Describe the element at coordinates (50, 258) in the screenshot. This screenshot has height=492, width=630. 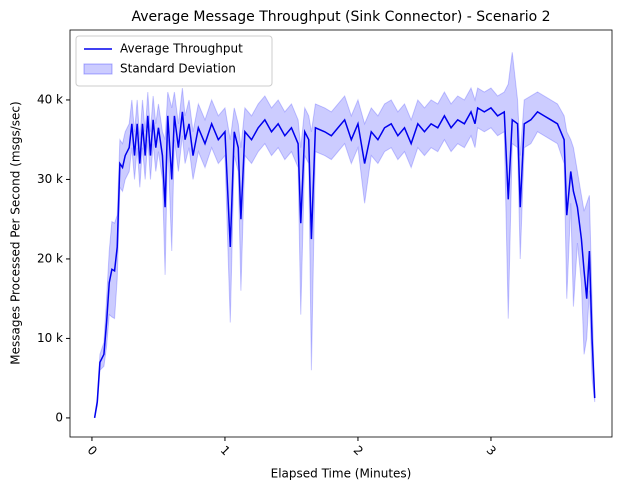
I see `y-tick-label: 20 k` at that location.